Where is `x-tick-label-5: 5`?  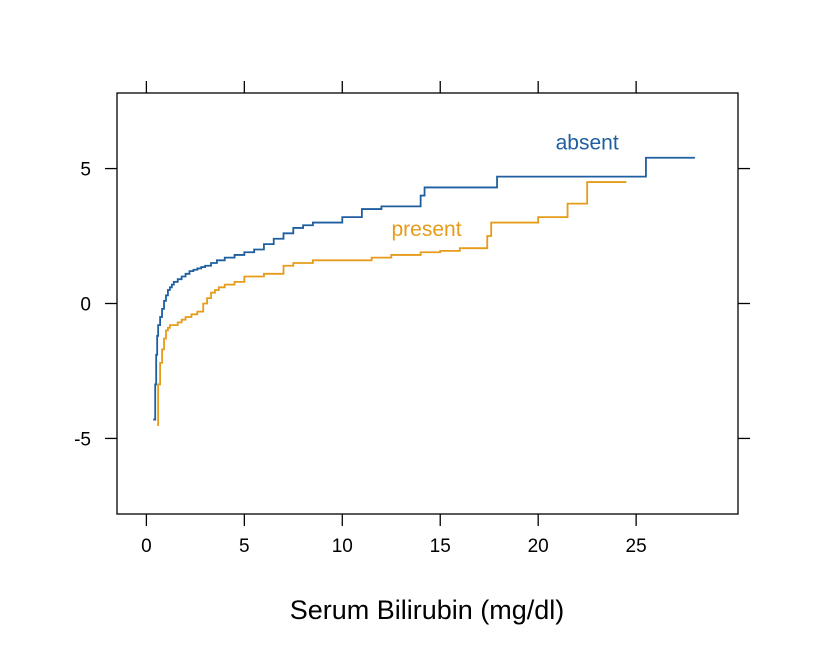
x-tick-label-5: 5 is located at coordinates (244, 546).